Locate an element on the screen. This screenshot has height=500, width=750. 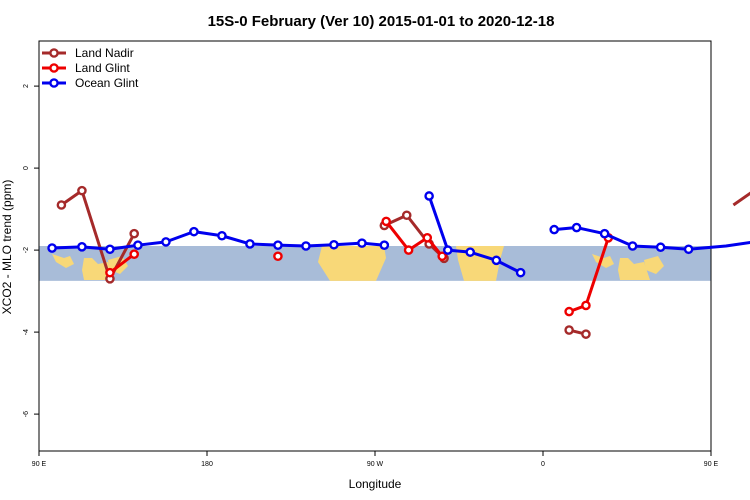
y-tick-label: -4 is located at coordinates (26, 332).